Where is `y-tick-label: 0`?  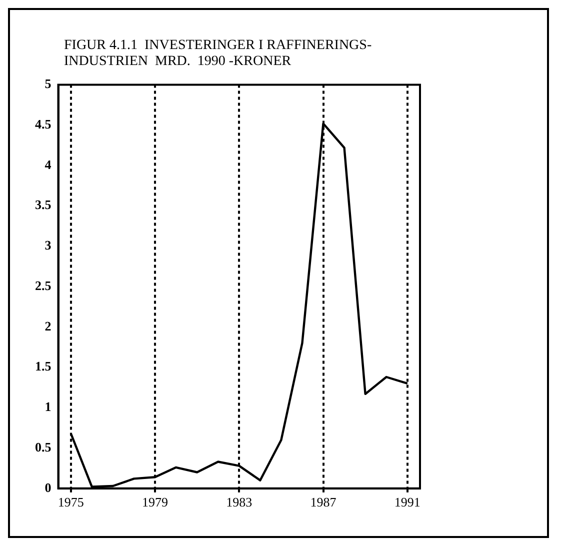 y-tick-label: 0 is located at coordinates (48, 487).